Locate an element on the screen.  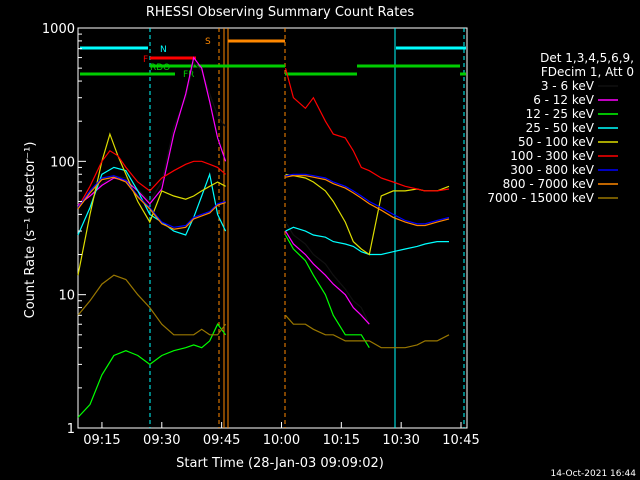
y-axis-label: Count Rate (s⁻¹ detector⁻¹) is located at coordinates (30, 230).